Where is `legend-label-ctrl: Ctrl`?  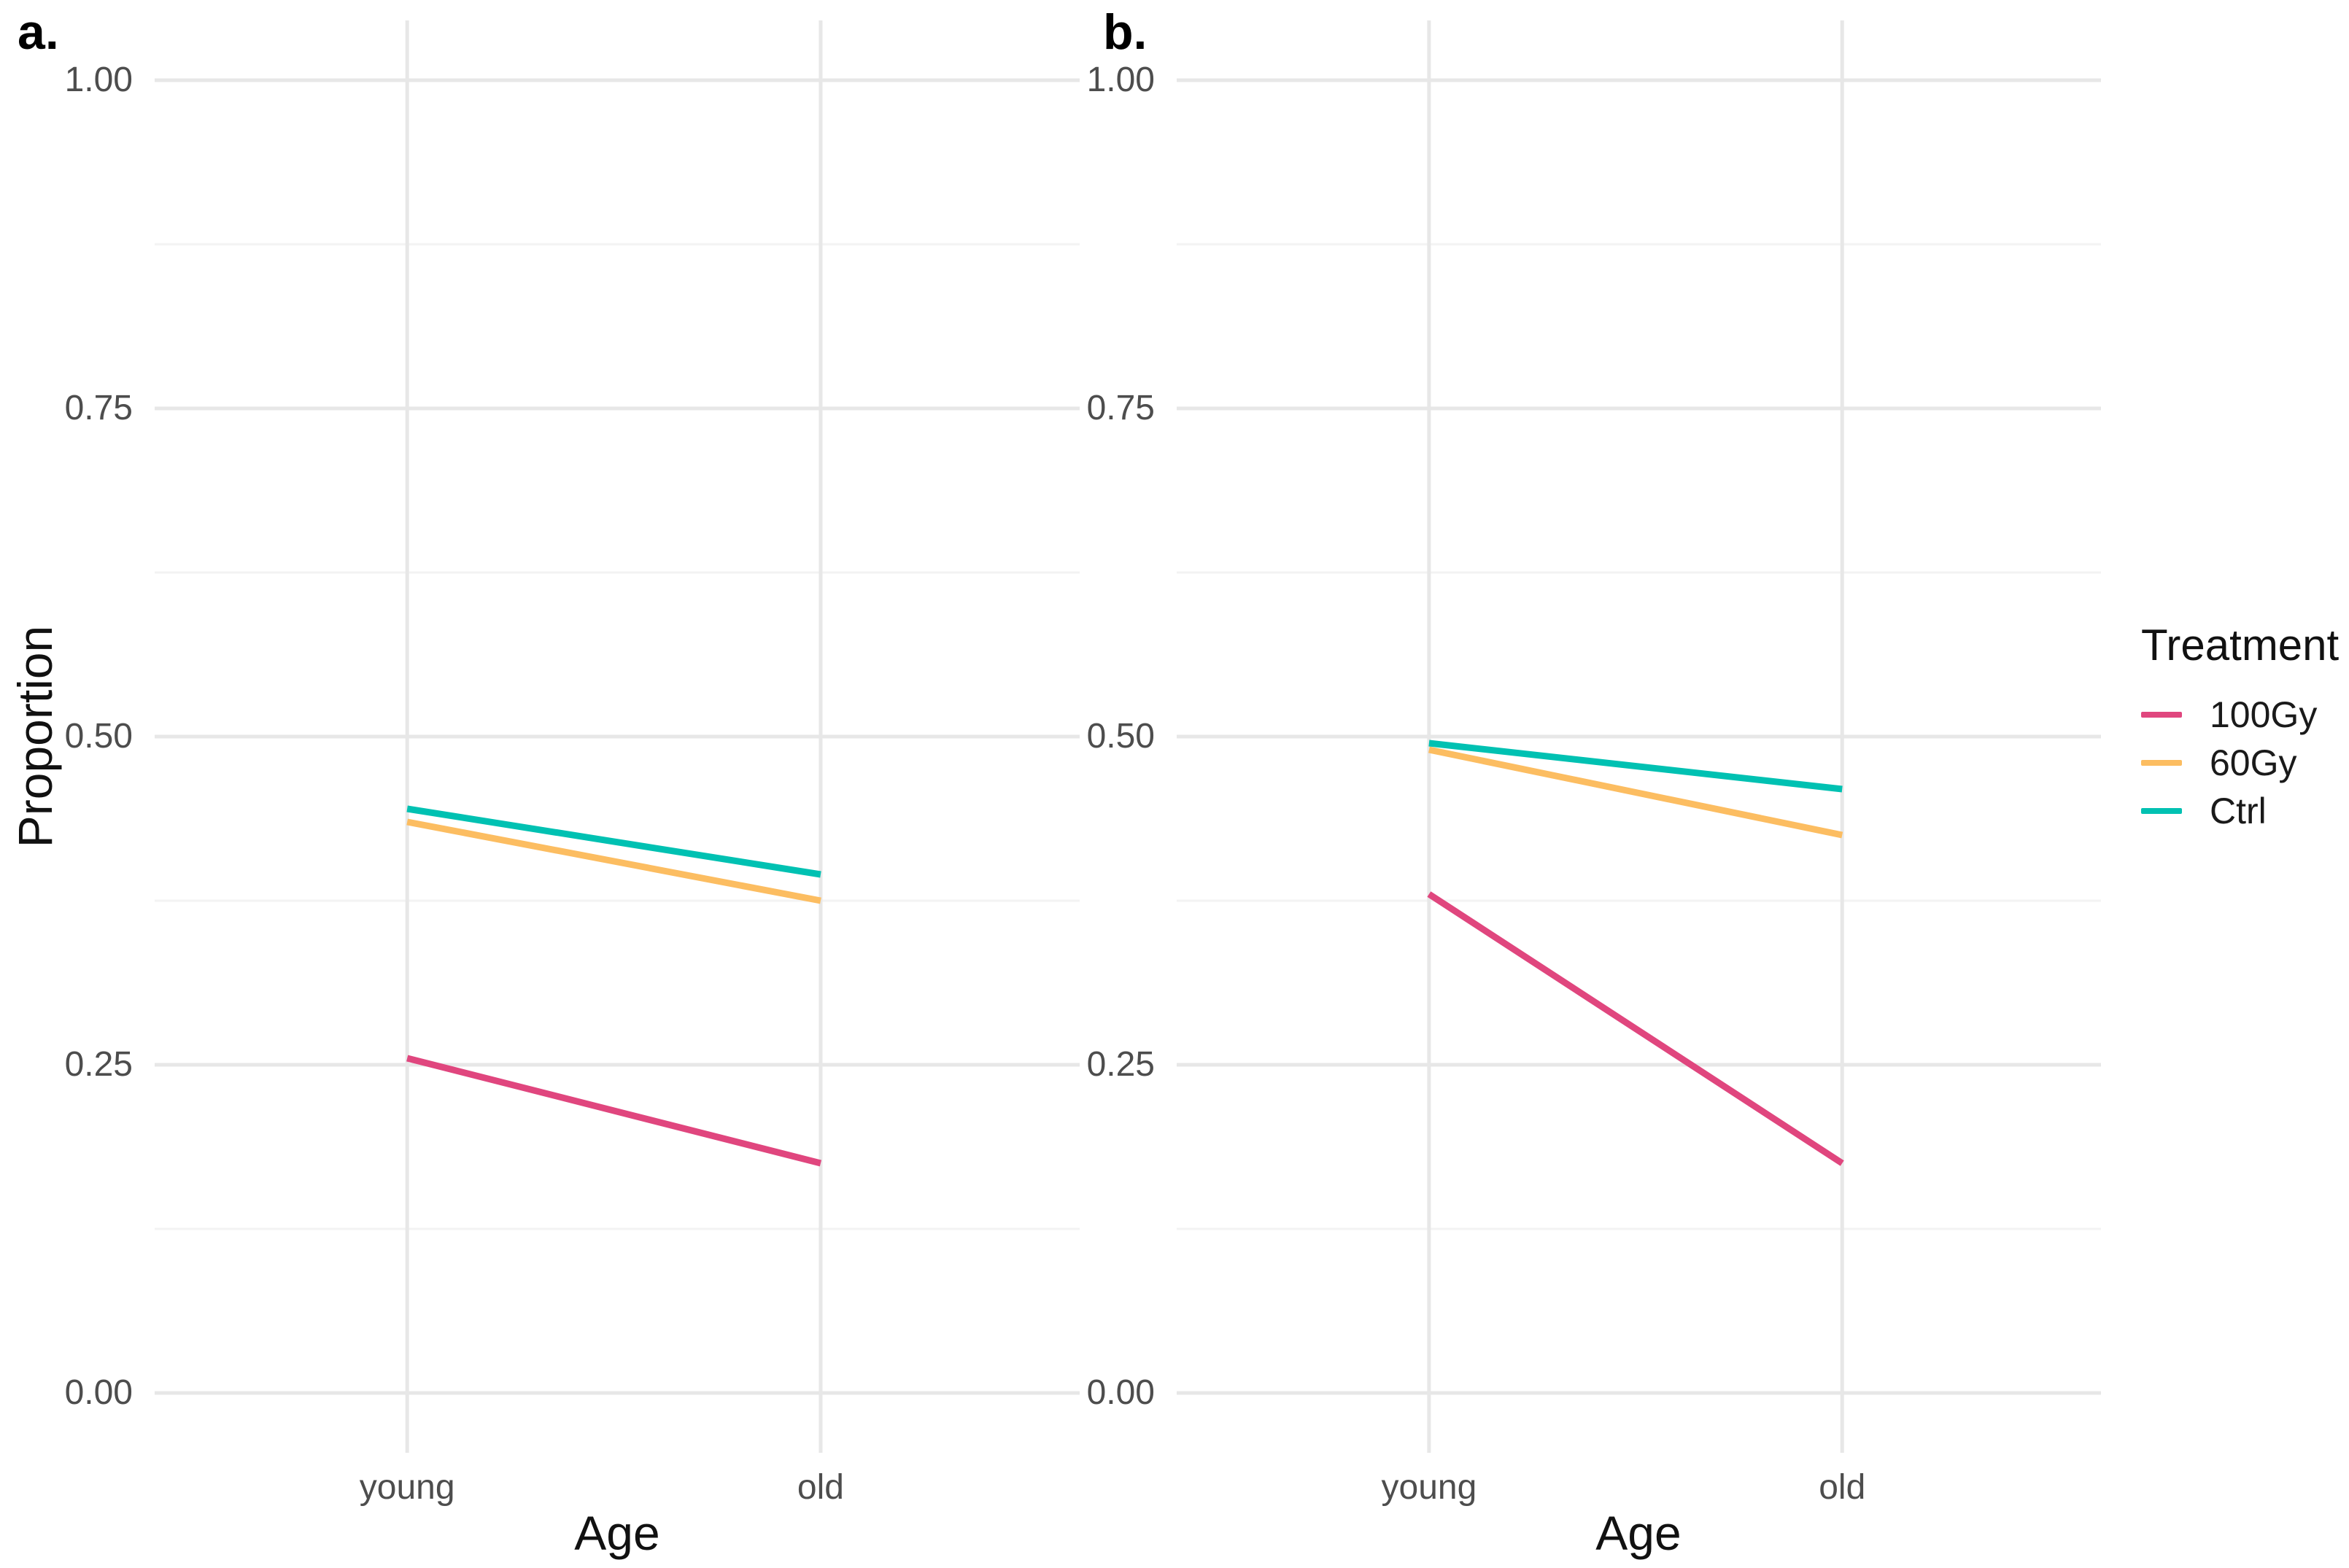
legend-label-ctrl: Ctrl is located at coordinates (2239, 811).